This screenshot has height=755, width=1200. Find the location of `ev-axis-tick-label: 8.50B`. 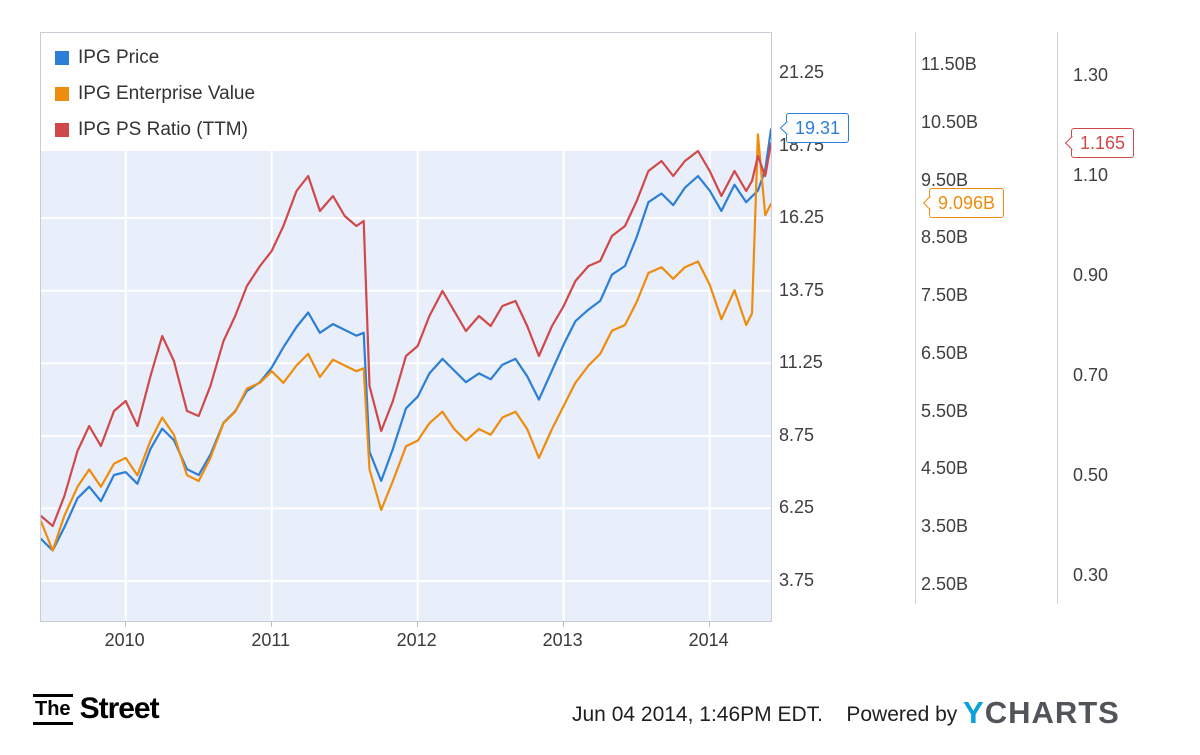

ev-axis-tick-label: 8.50B is located at coordinates (945, 237).